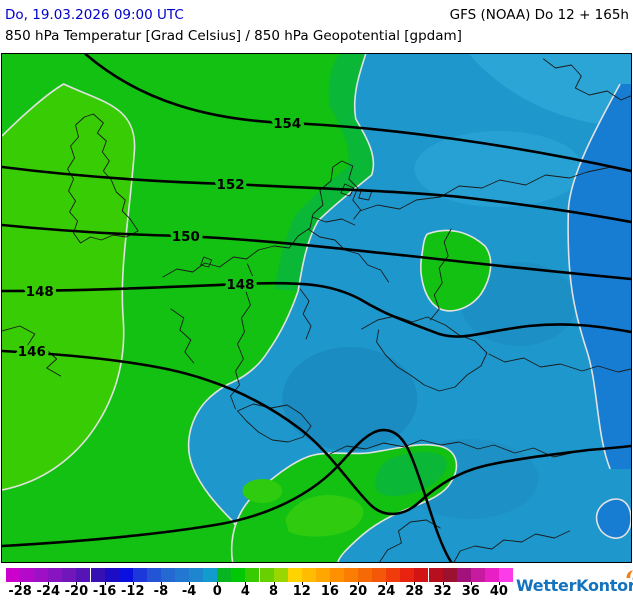 The width and height of the screenshot is (633, 600). I want to click on legend-tick-label: 24, so click(386, 591).